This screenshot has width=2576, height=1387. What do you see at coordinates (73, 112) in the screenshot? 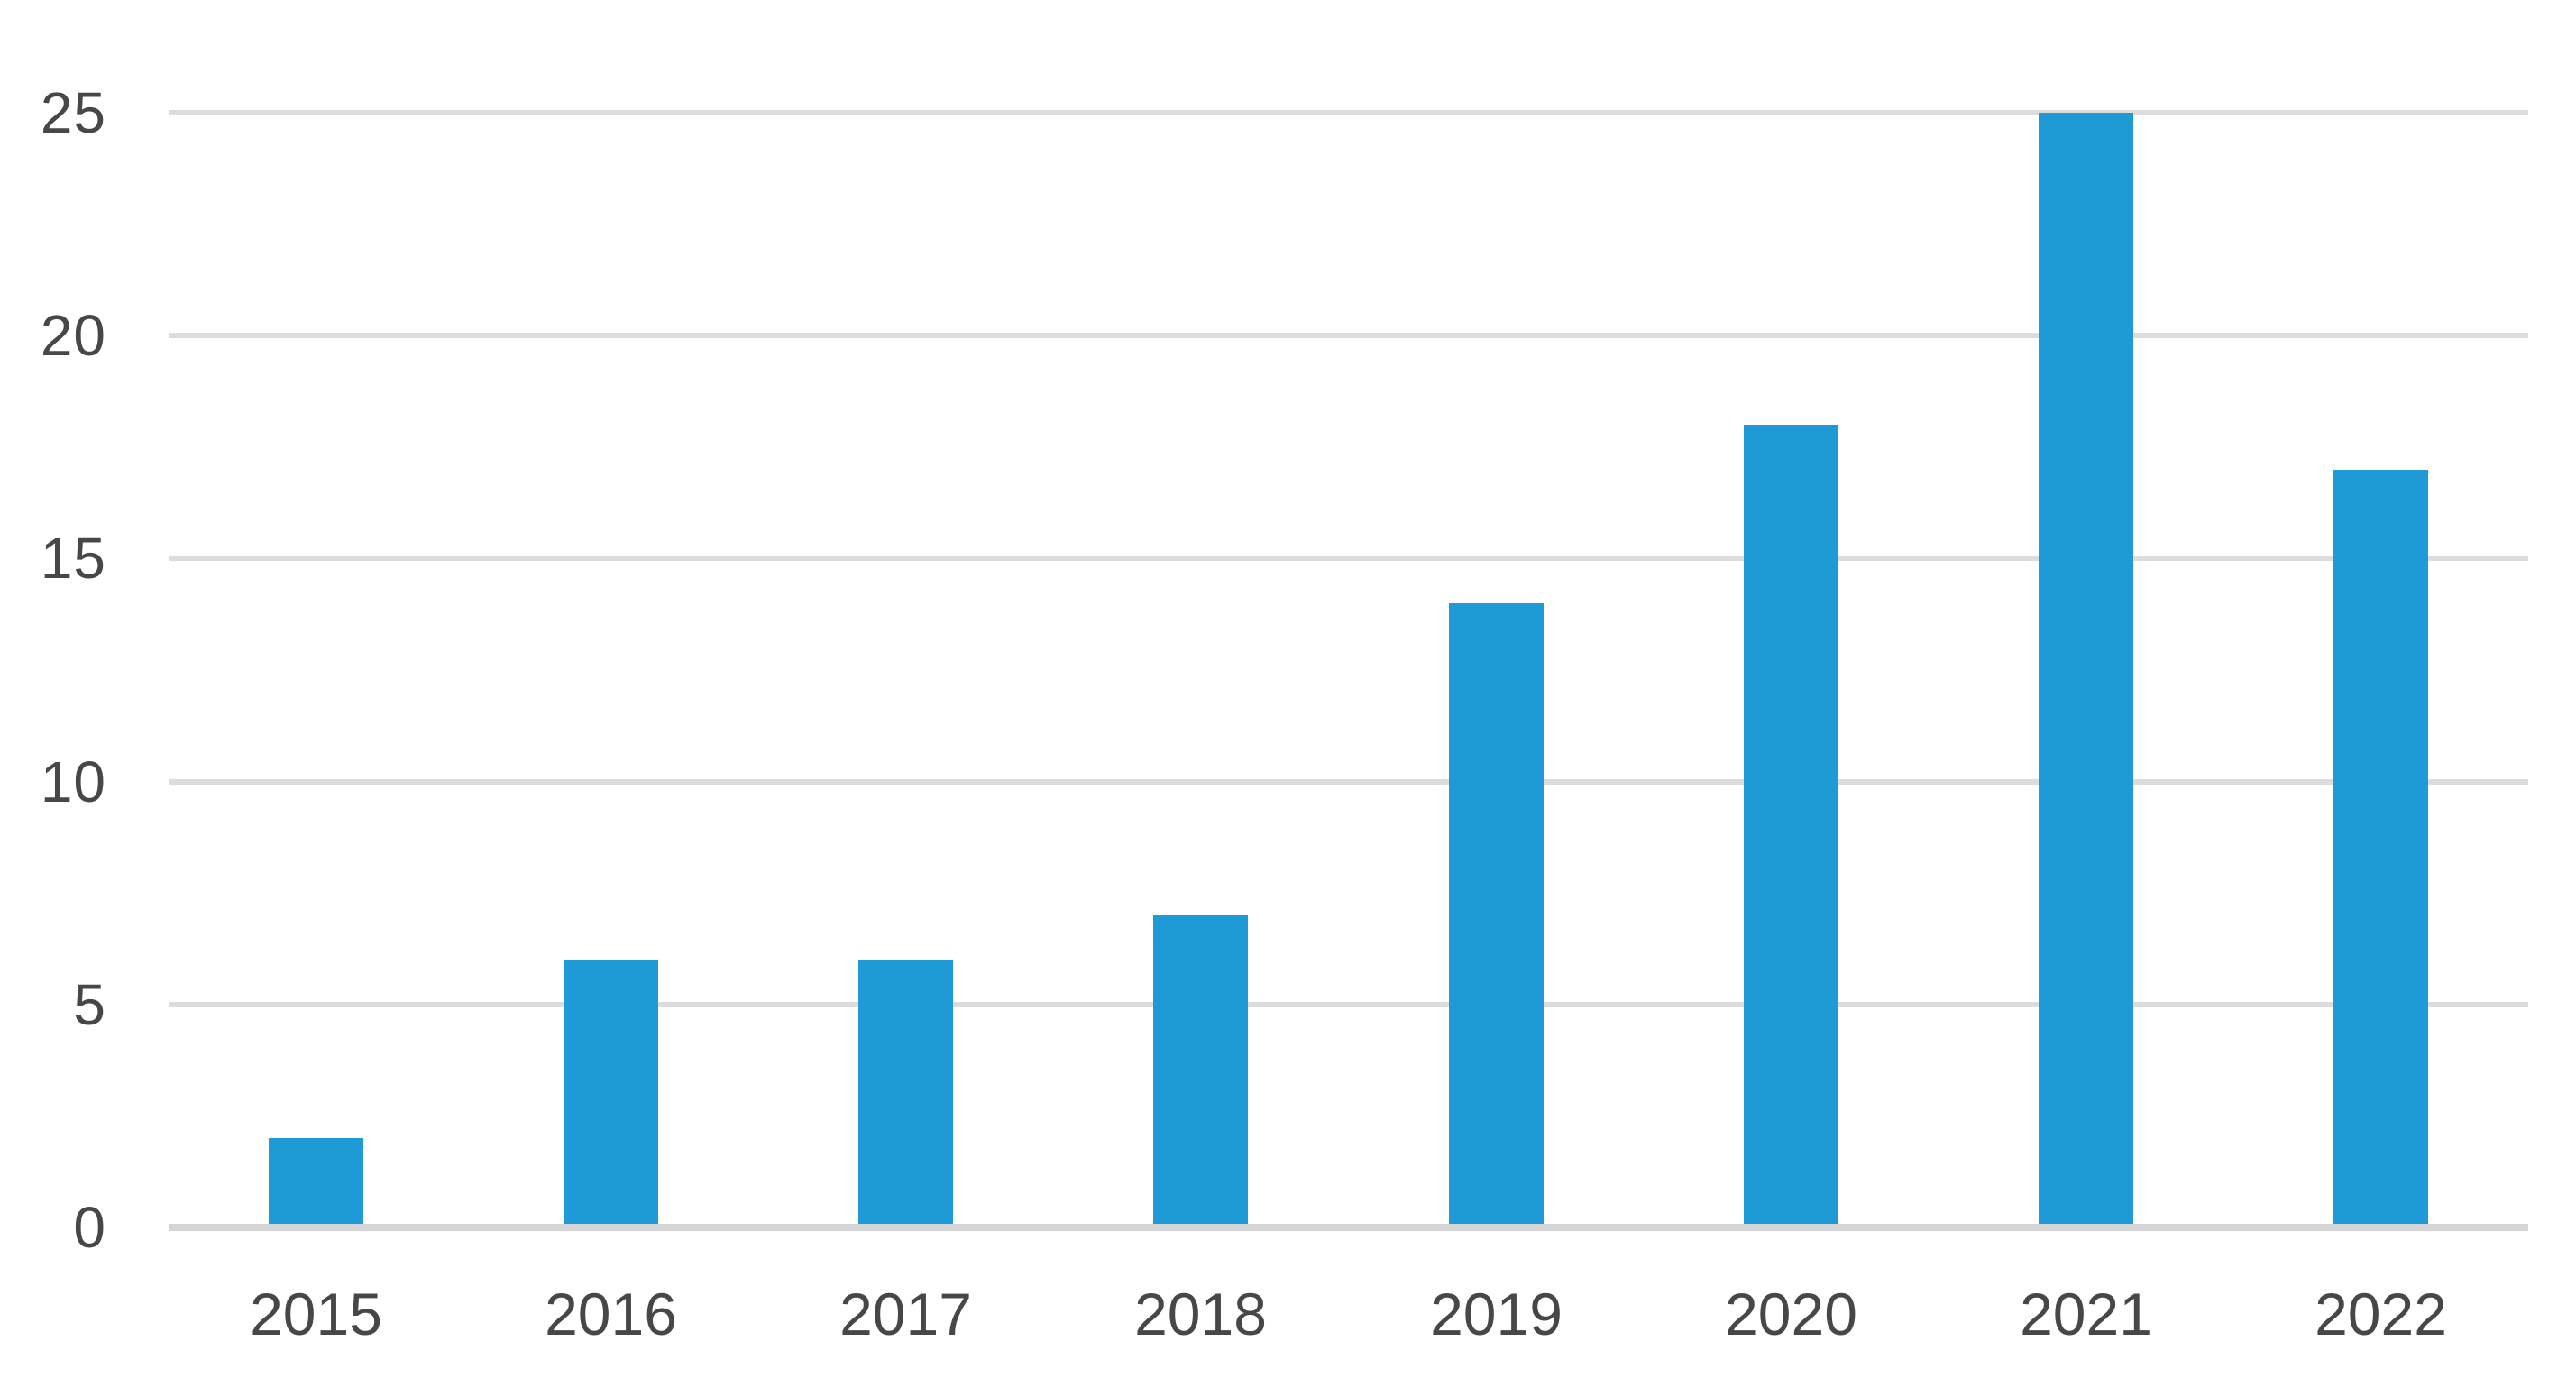
I see `y-axis-tick-label-25: 25` at bounding box center [73, 112].